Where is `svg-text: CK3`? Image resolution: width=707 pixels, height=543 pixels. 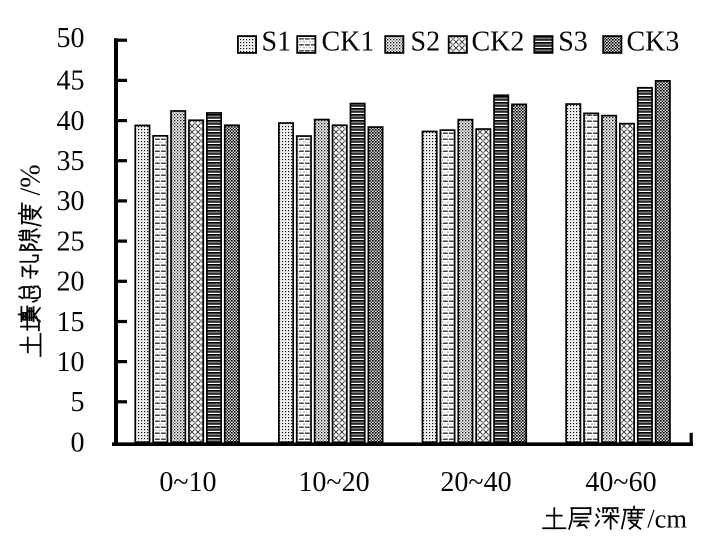
svg-text: CK3 is located at coordinates (653, 42).